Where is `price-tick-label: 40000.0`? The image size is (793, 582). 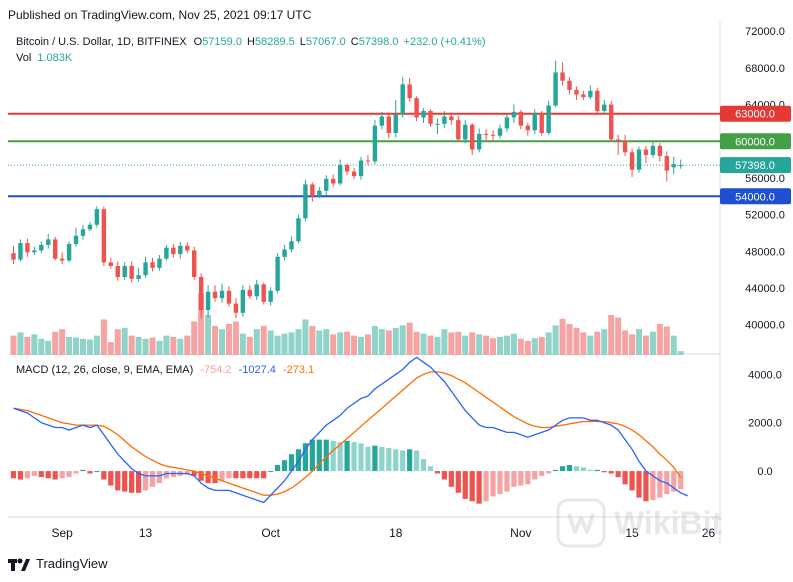 price-tick-label: 40000.0 is located at coordinates (765, 326).